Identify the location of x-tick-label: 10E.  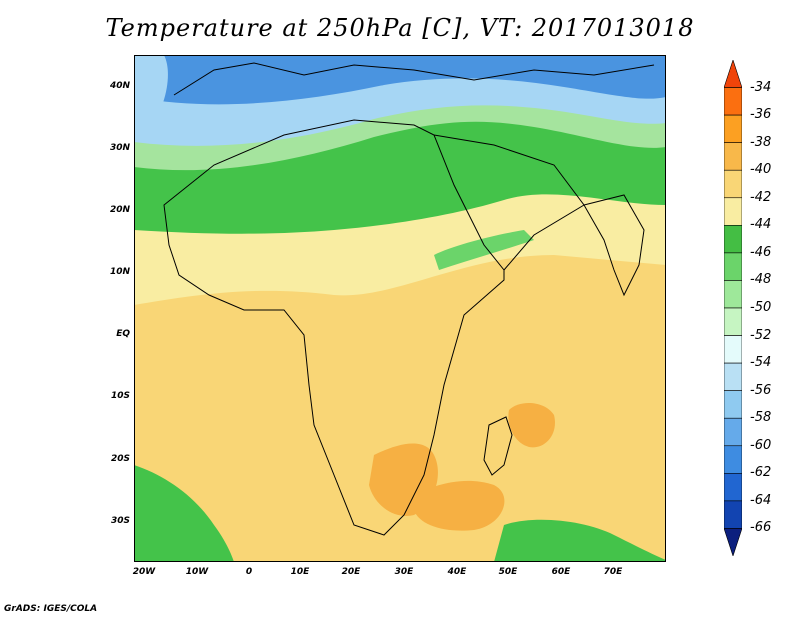
(300, 572).